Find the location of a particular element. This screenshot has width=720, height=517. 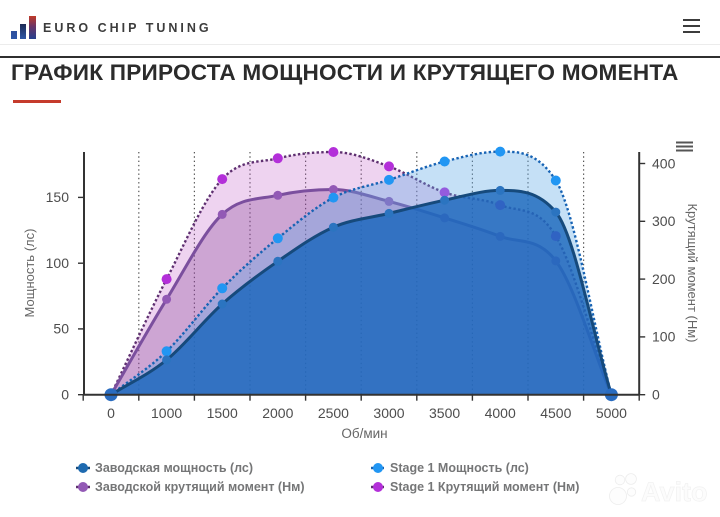

svg-text: 1500 is located at coordinates (222, 413).